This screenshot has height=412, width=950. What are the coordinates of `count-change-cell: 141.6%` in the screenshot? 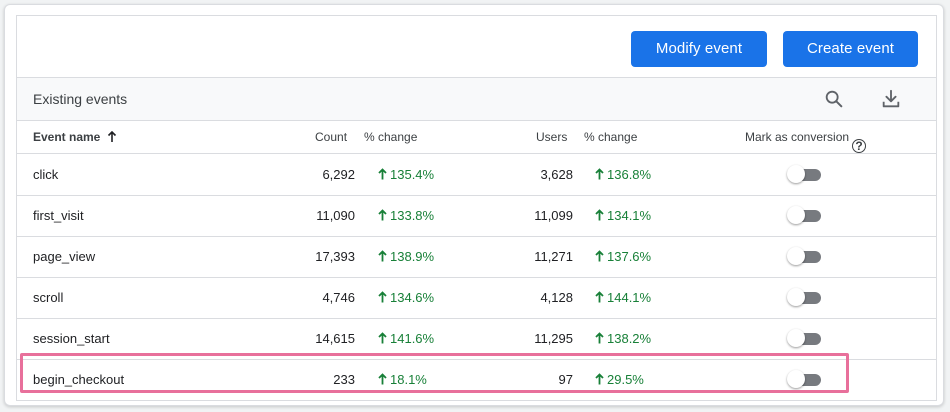 It's located at (406, 338).